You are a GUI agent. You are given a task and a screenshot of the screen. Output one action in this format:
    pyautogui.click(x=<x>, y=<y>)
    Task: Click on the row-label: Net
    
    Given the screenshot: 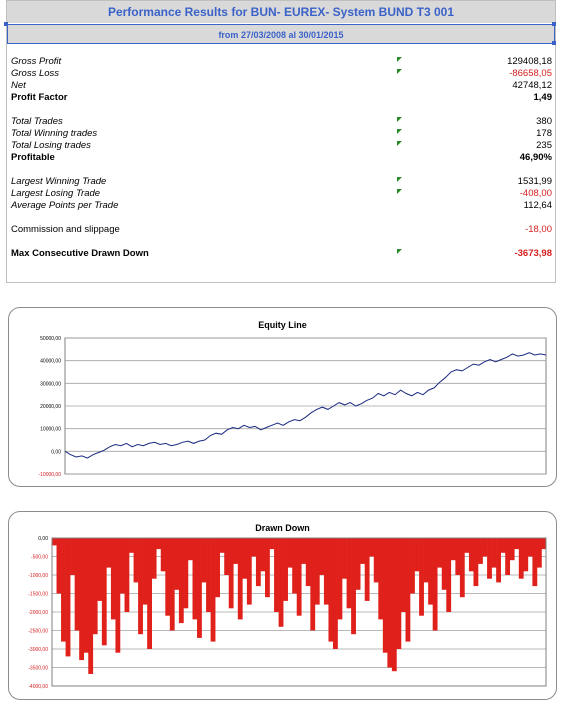 What is the action you would take?
    pyautogui.click(x=18, y=85)
    